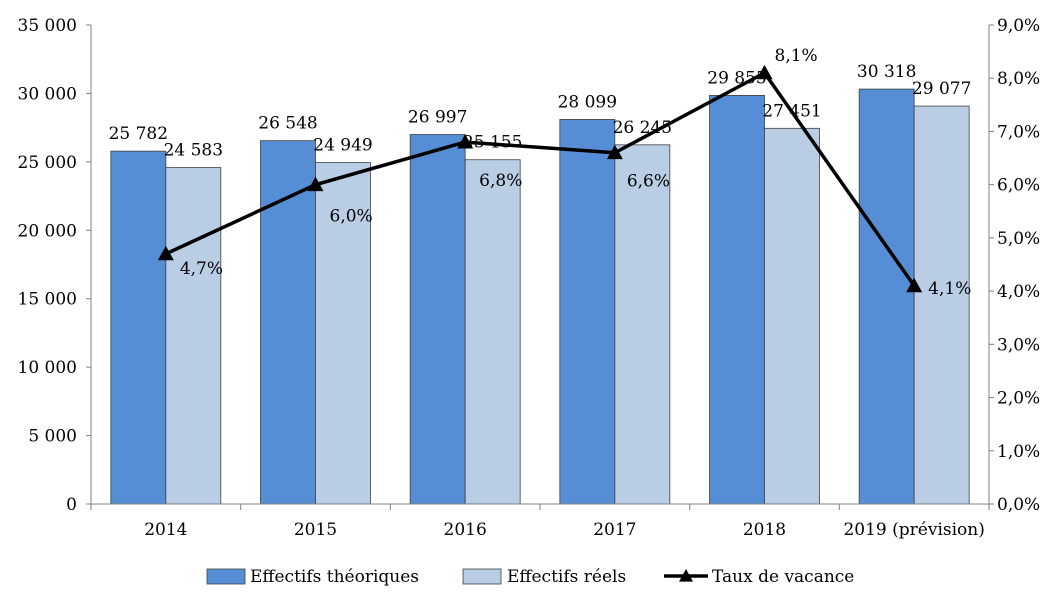 The image size is (1061, 607). I want to click on label-effectifs-reels: 25 155, so click(492, 143).